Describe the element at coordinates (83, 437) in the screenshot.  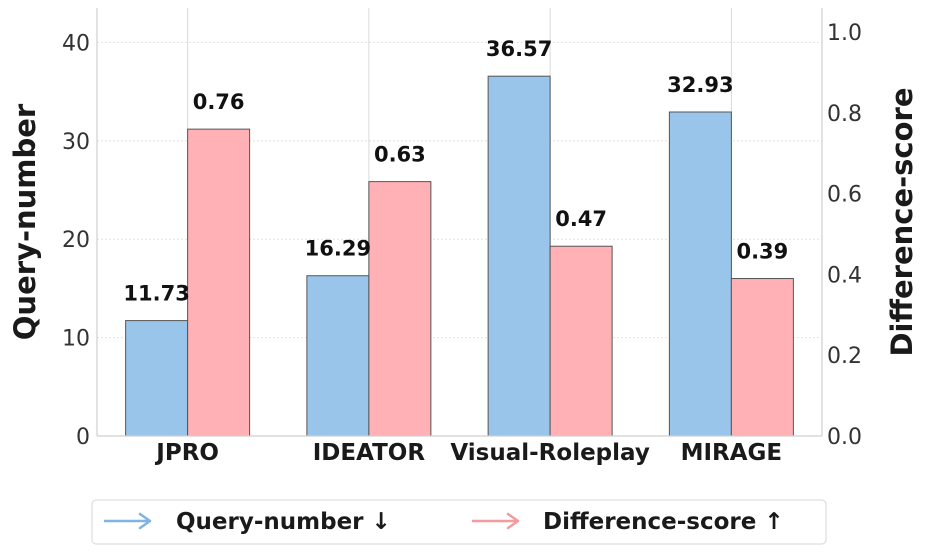
I see `y-tick-left-0: 0` at that location.